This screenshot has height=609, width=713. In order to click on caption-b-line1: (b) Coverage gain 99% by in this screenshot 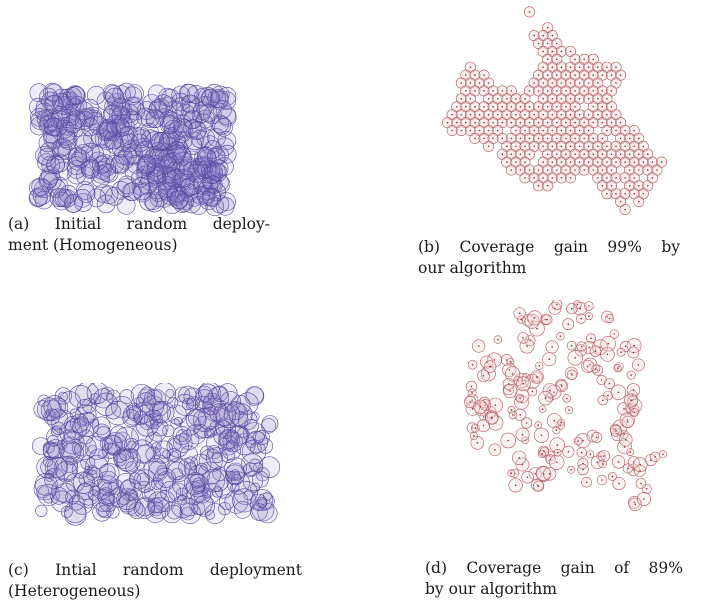, I will do `click(549, 247)`.